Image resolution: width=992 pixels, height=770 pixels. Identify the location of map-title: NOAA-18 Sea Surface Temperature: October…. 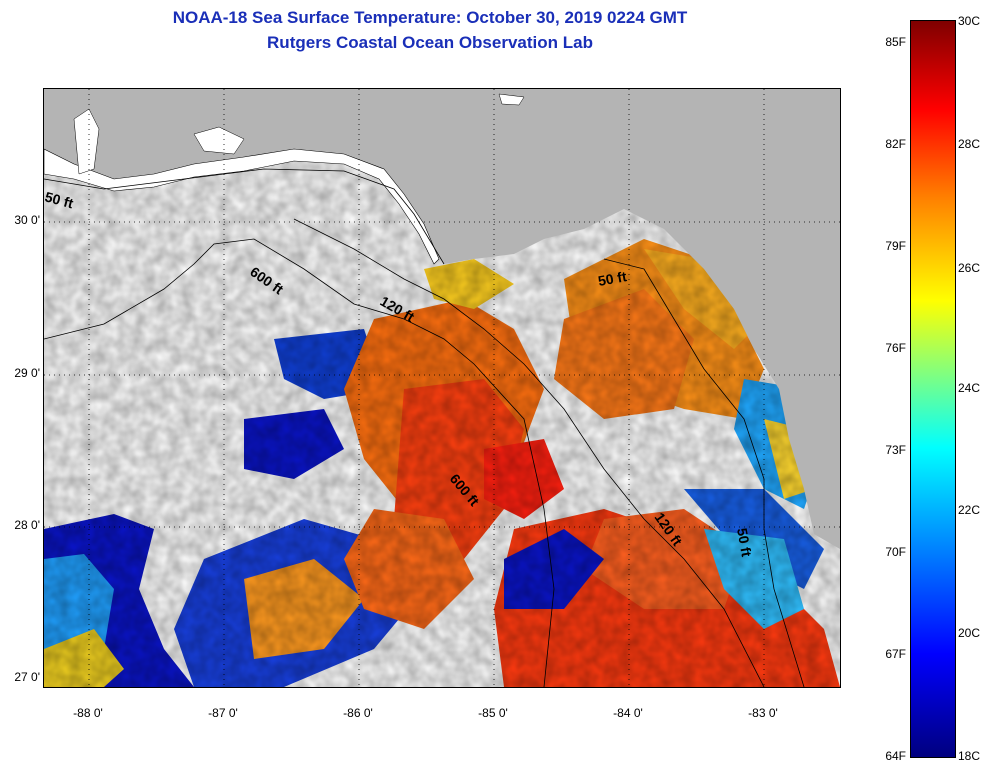
(430, 17).